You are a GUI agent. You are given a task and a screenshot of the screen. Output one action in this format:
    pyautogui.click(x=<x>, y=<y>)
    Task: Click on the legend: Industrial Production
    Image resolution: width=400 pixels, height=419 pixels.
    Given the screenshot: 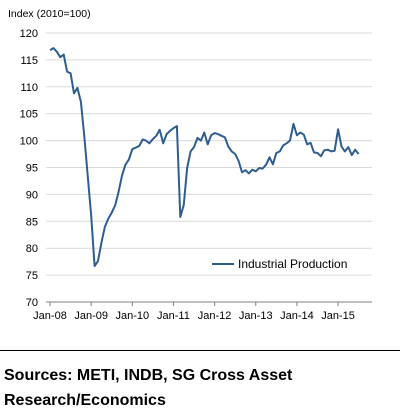 What is the action you would take?
    pyautogui.click(x=279, y=264)
    